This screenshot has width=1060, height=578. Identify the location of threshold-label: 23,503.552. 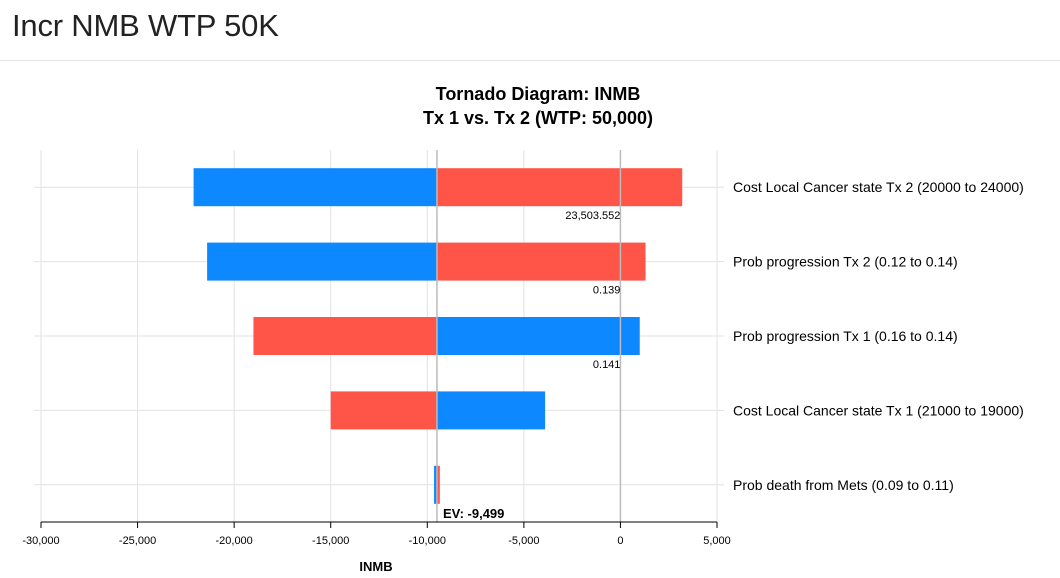
(592, 216).